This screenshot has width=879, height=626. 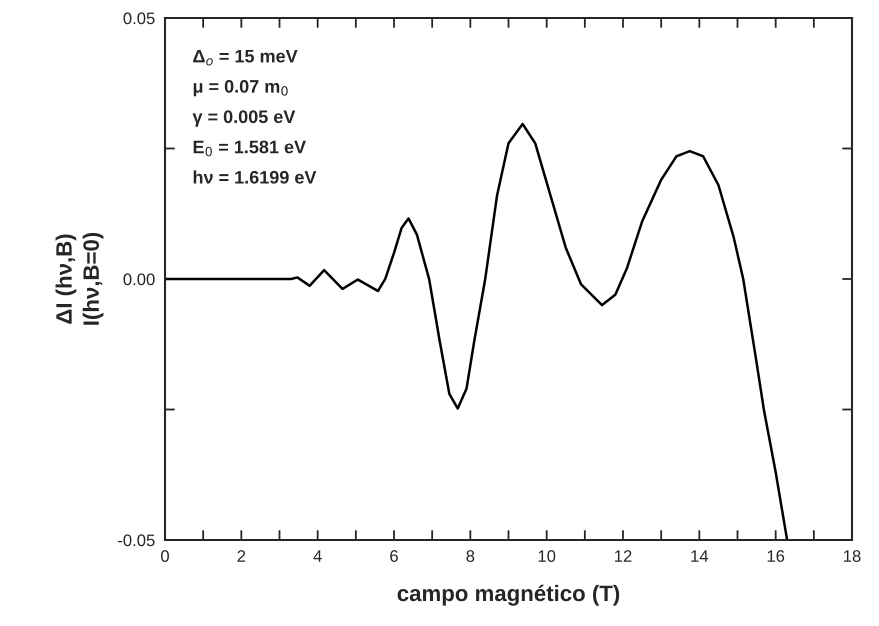 I want to click on y-tick-label: 0.00, so click(x=139, y=279).